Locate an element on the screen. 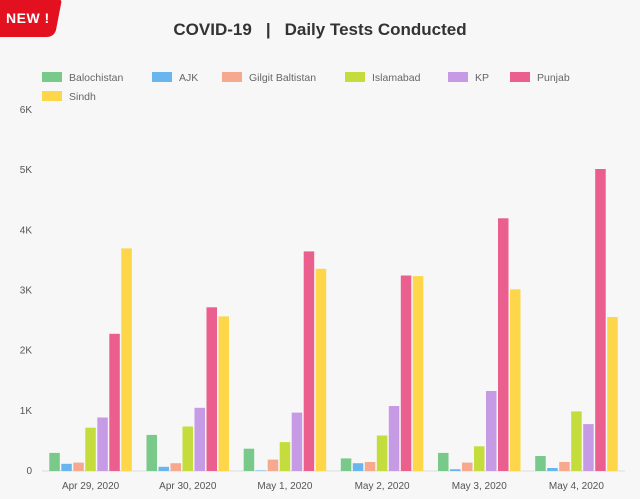 The height and width of the screenshot is (499, 640). y-tick-label: 5K is located at coordinates (26, 170).